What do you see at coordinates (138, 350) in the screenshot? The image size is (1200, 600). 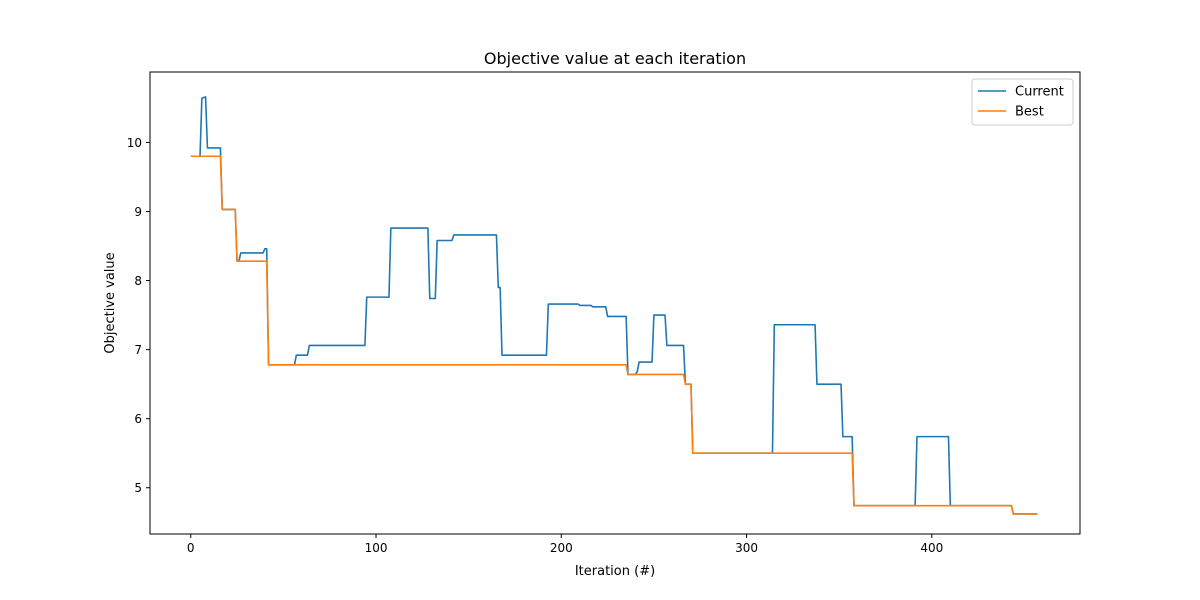 I see `y-tick-label: 7` at bounding box center [138, 350].